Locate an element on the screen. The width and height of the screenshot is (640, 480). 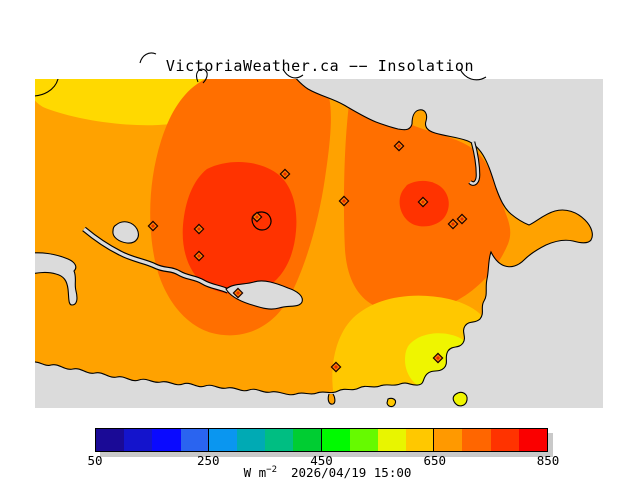
colorbar-tick-label: 450 is located at coordinates (321, 460).